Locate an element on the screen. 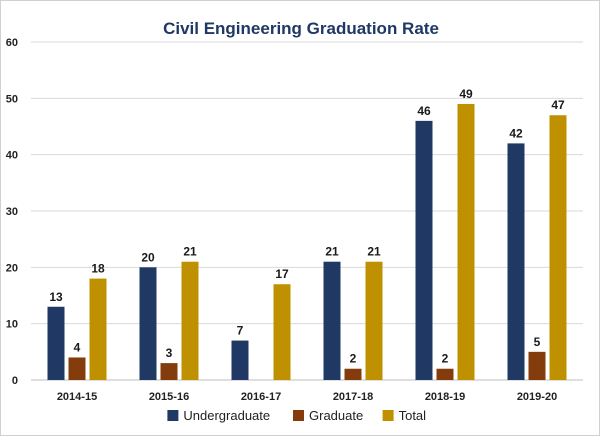 This screenshot has width=600, height=436. data-label: 13 is located at coordinates (56, 297).